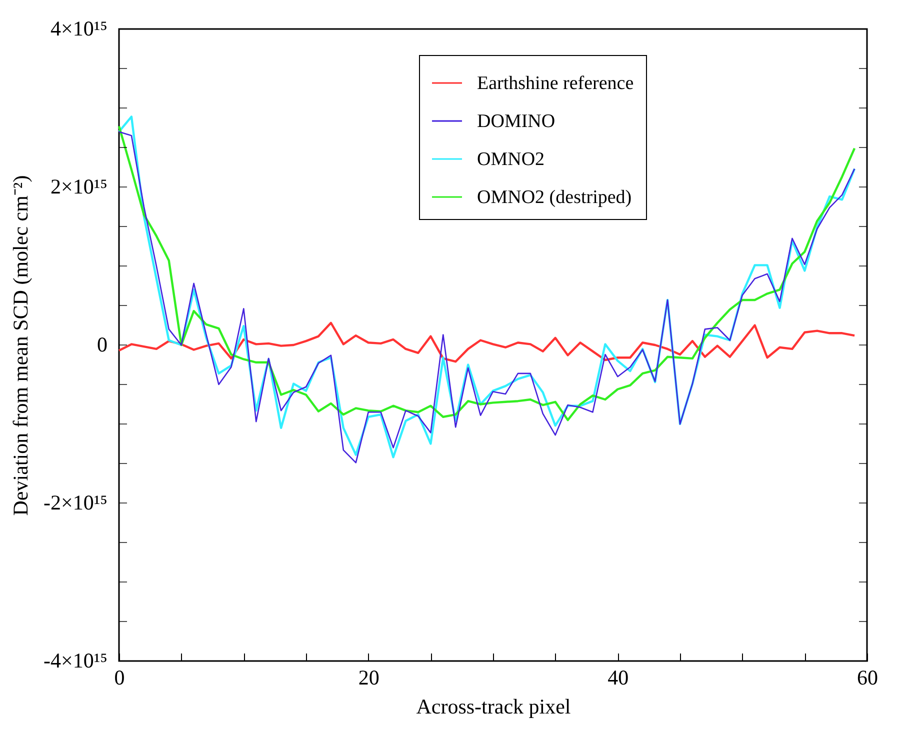 This screenshot has height=740, width=919. I want to click on legend-label: OMNO2 (destriped), so click(554, 197).